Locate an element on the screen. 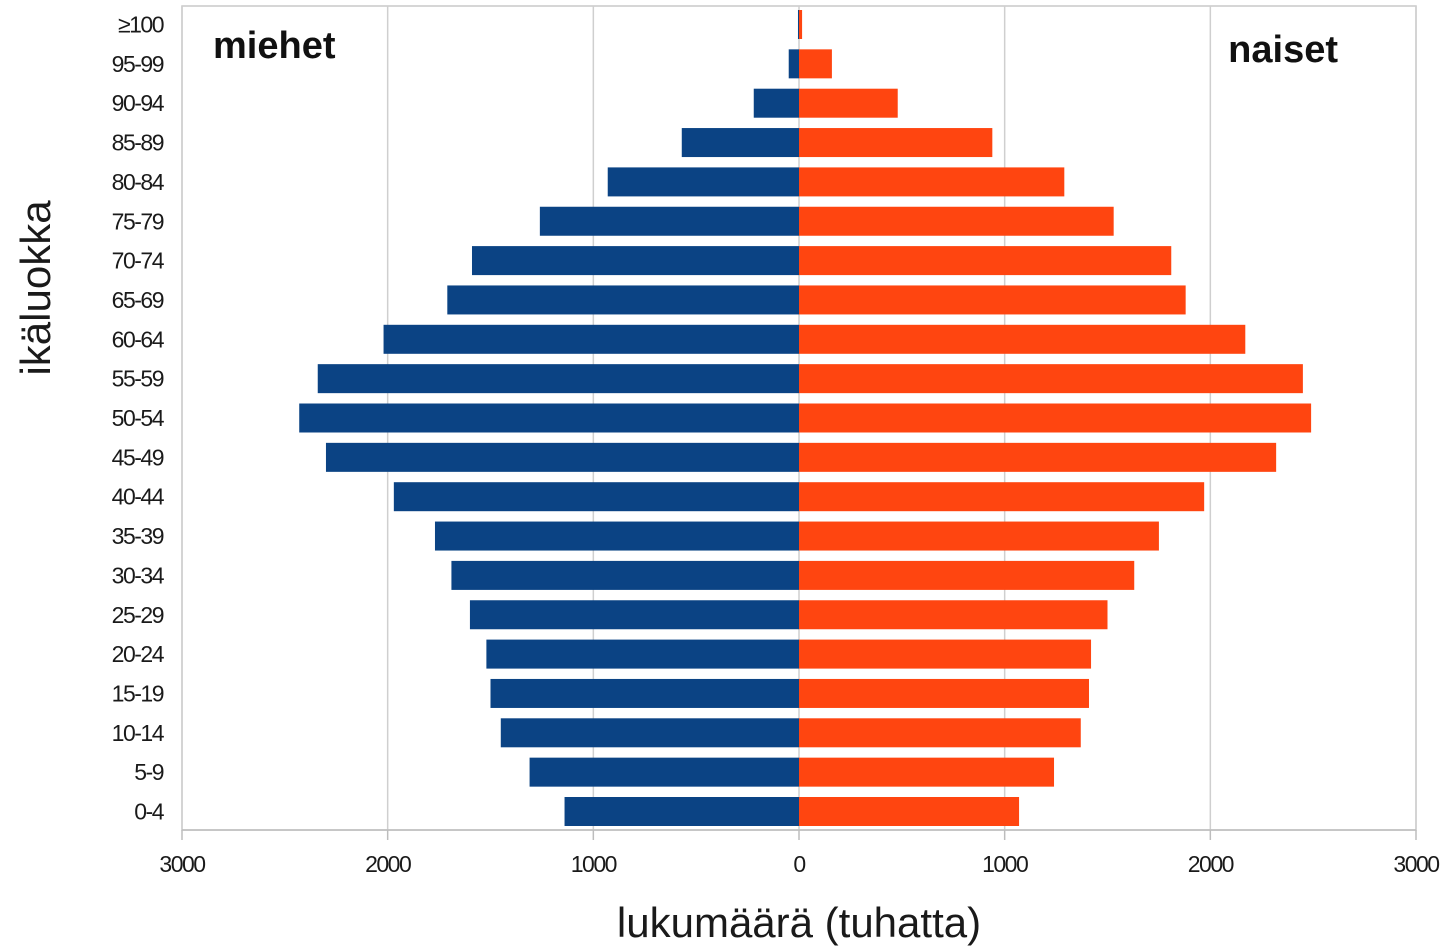 The height and width of the screenshot is (949, 1450). x-tick-label: 0 is located at coordinates (799, 864).